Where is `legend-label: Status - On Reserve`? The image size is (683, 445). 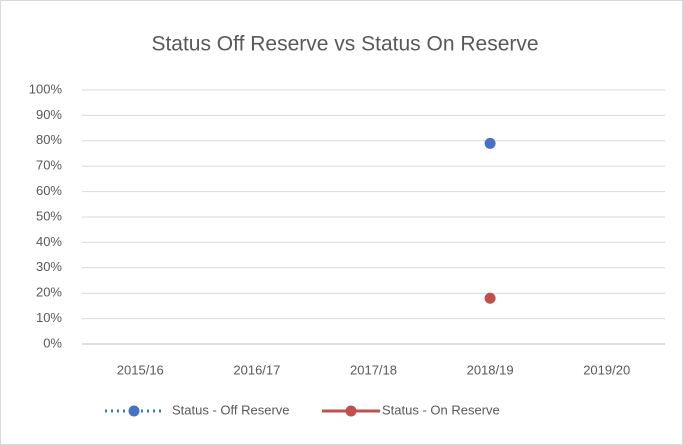
legend-label: Status - On Reserve is located at coordinates (441, 409).